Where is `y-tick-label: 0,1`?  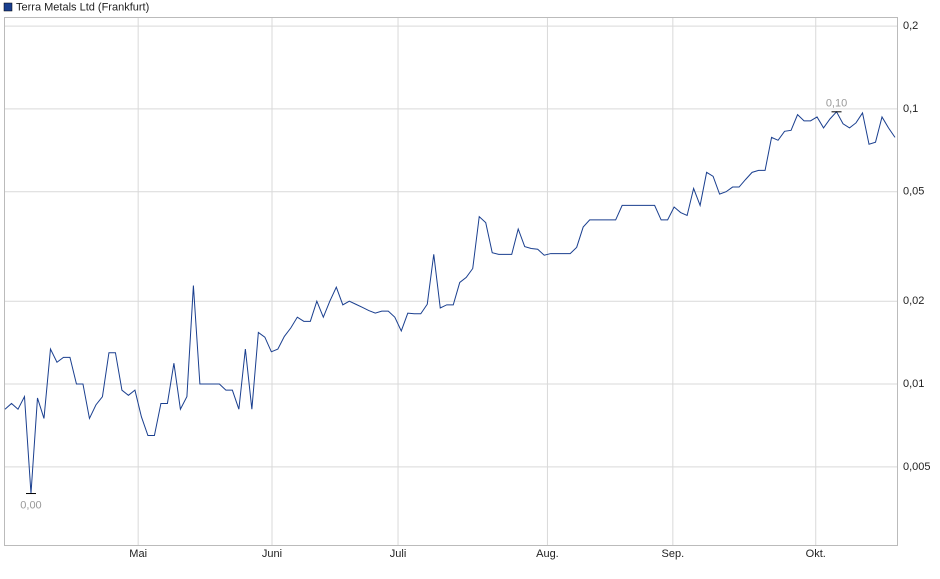
y-tick-label: 0,1 is located at coordinates (910, 109).